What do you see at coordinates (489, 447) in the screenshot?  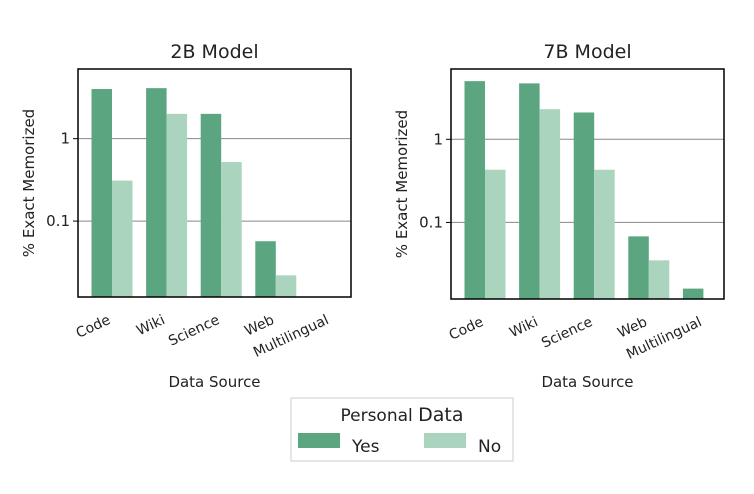 I see `legend-label-no: No` at bounding box center [489, 447].